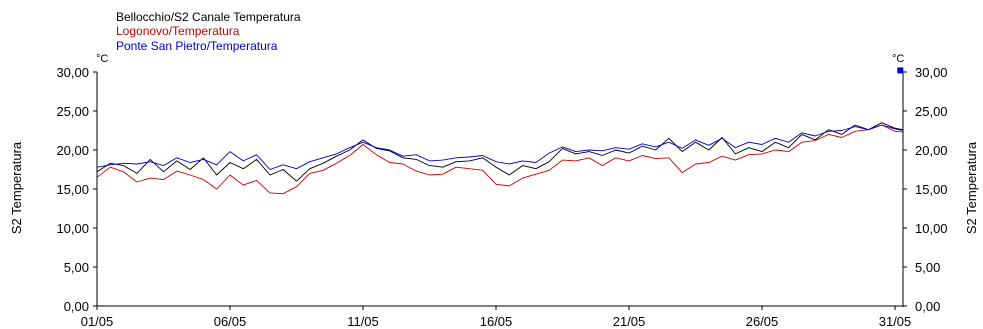 The height and width of the screenshot is (329, 983). I want to click on y-tick-label-left: 20,00, so click(72, 150).